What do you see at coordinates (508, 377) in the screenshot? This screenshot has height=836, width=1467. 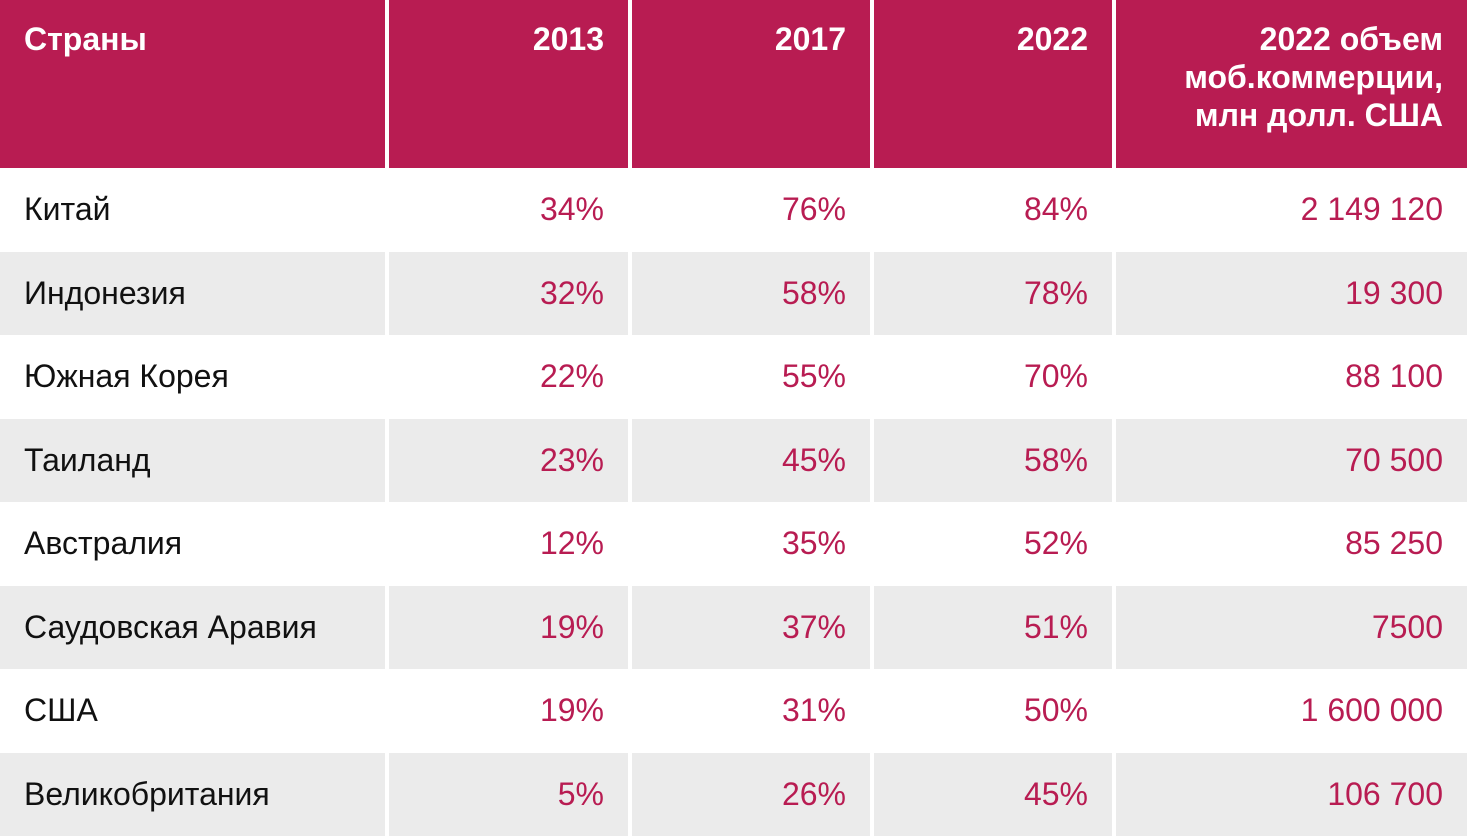 I see `value-cell: 22%` at bounding box center [508, 377].